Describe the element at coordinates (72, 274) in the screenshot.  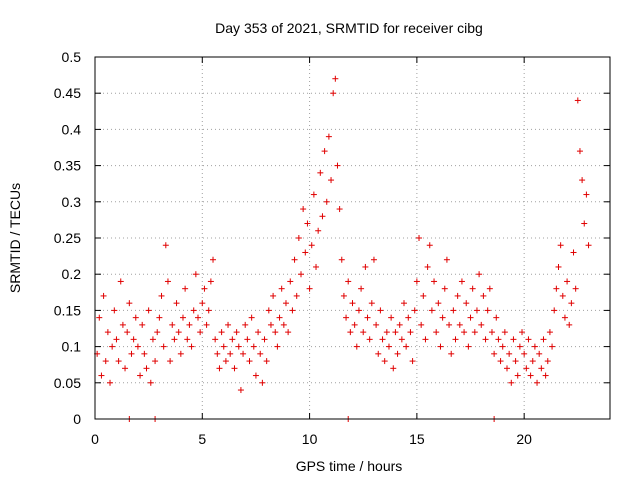
I see `y-tick-label: 0.2` at that location.